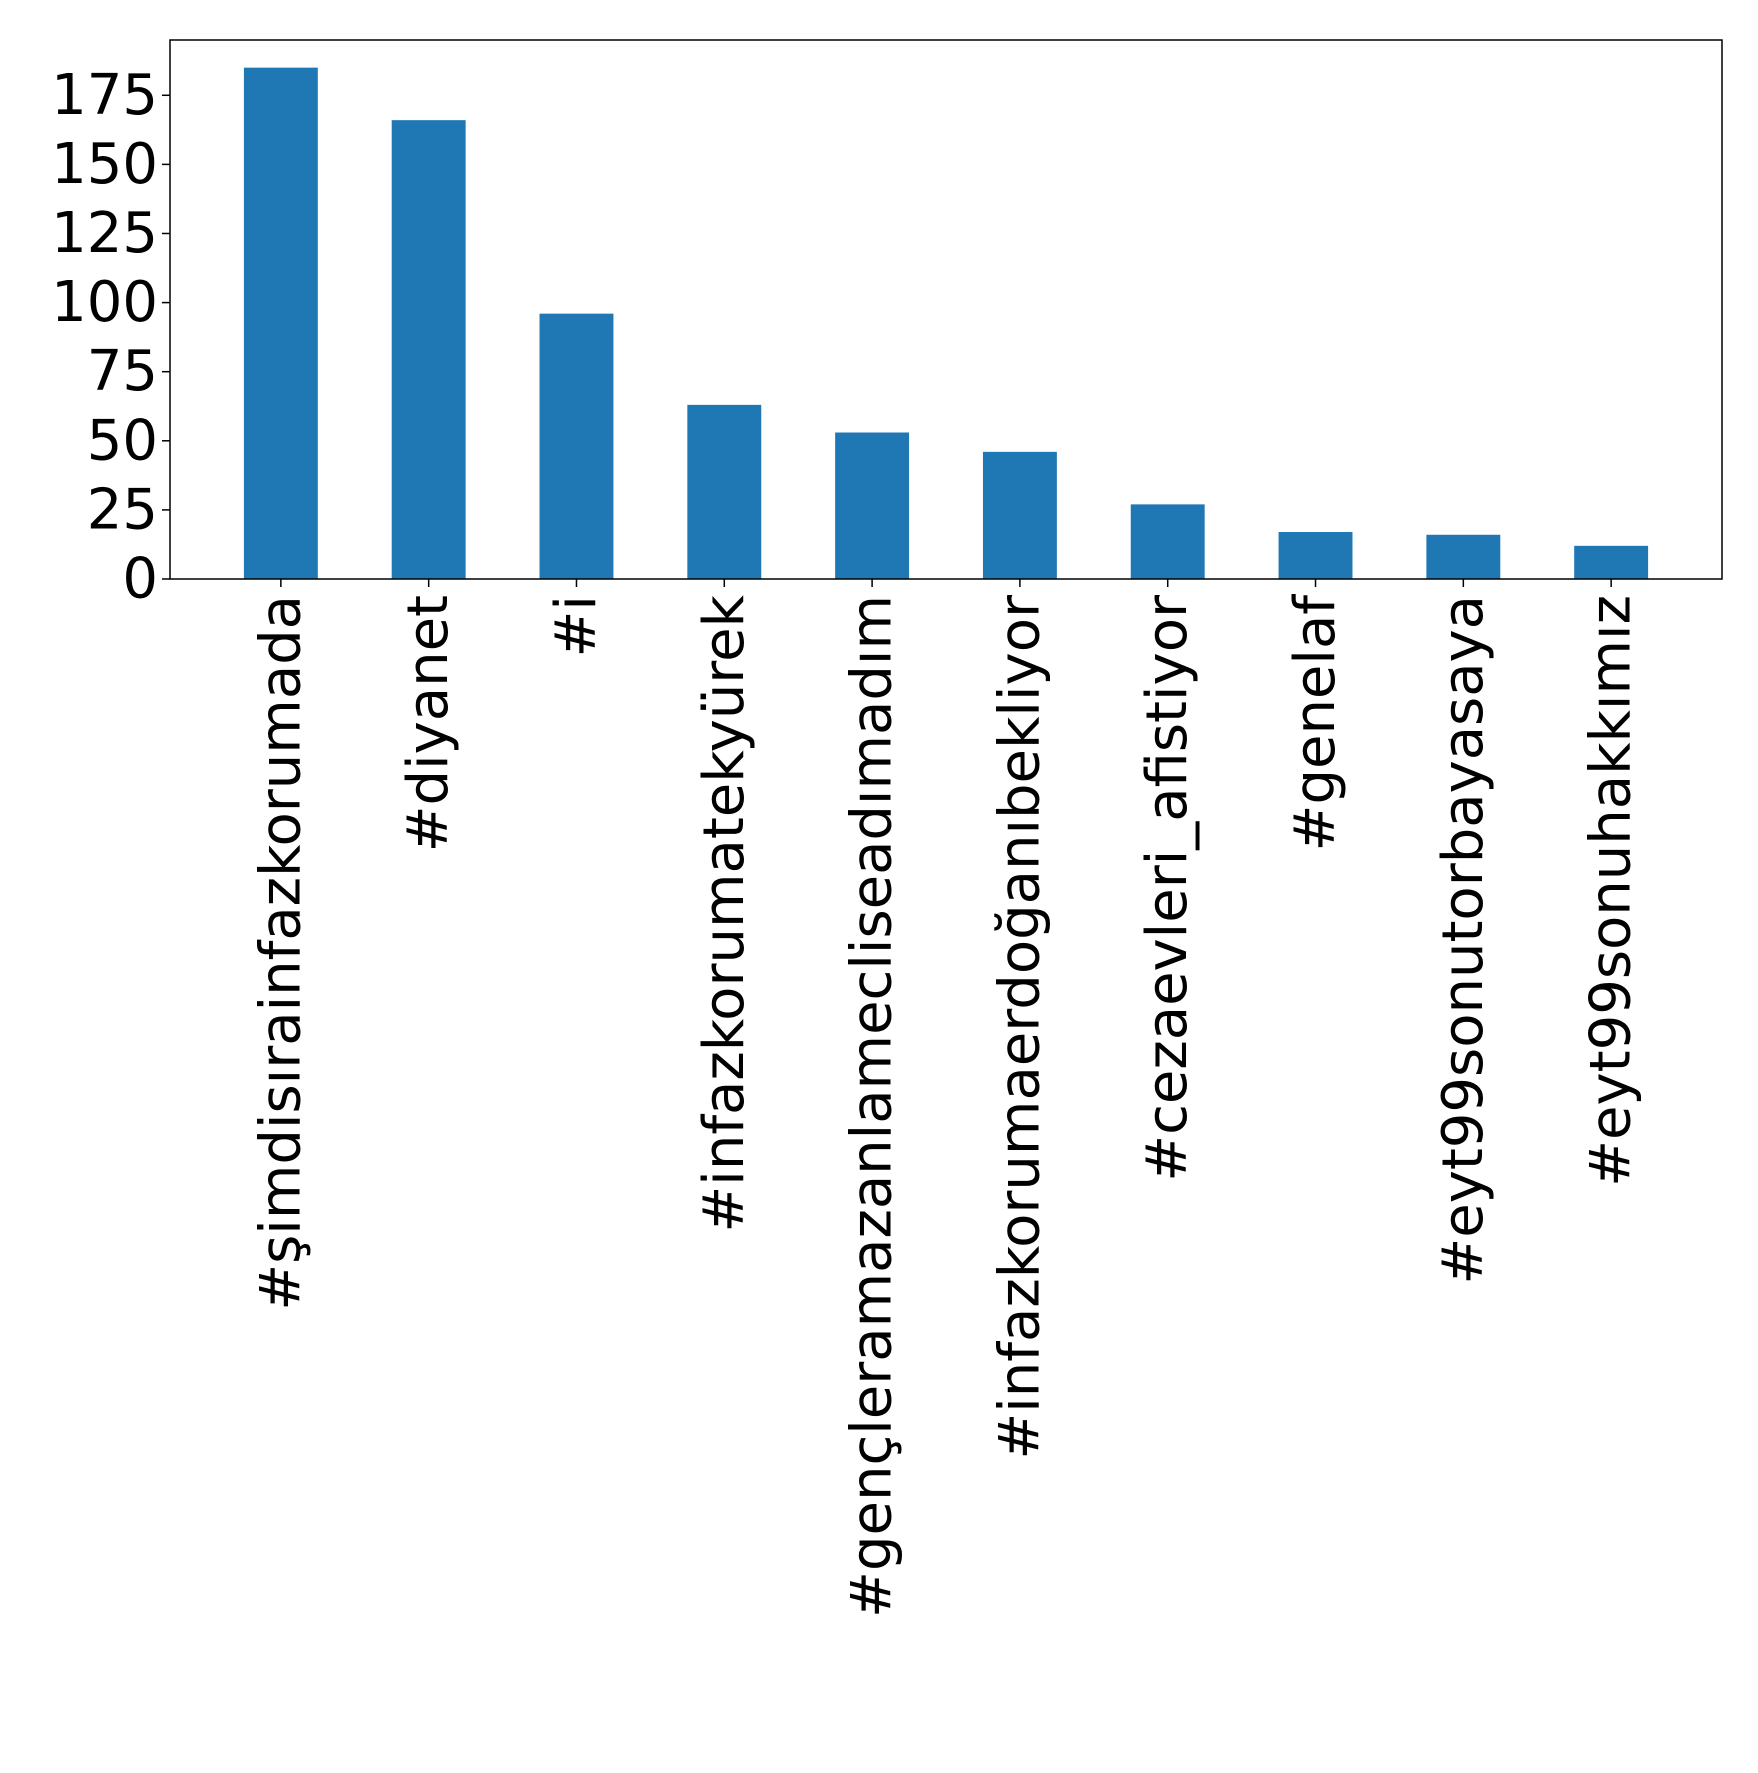 Image resolution: width=1758 pixels, height=1773 pixels. I want to click on x-tick-label-8: #eyt99sonutorbayasaya, so click(1463, 940).